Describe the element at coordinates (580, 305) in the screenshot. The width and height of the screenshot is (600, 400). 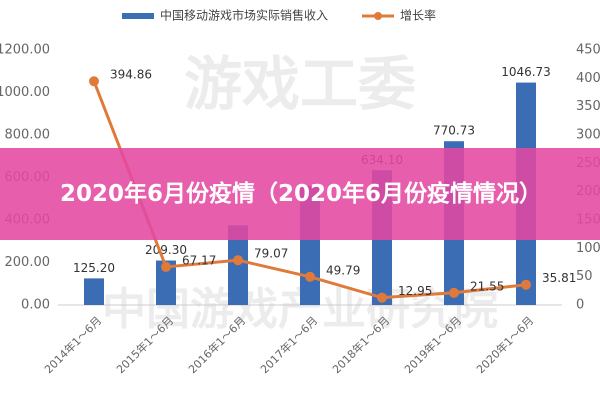
I see `y2-tick-label: 0` at that location.